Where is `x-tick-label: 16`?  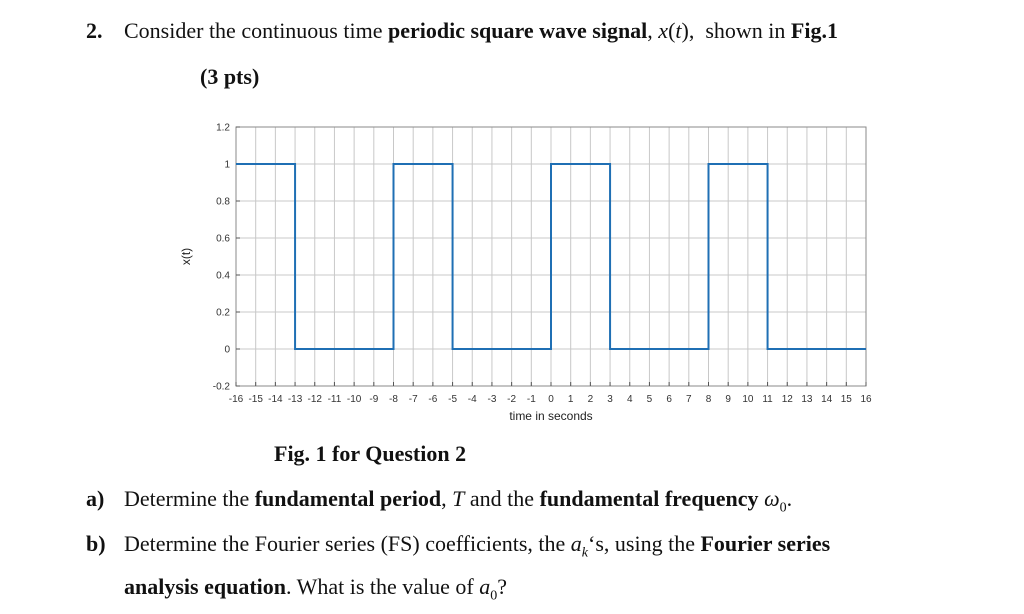 x-tick-label: 16 is located at coordinates (866, 399).